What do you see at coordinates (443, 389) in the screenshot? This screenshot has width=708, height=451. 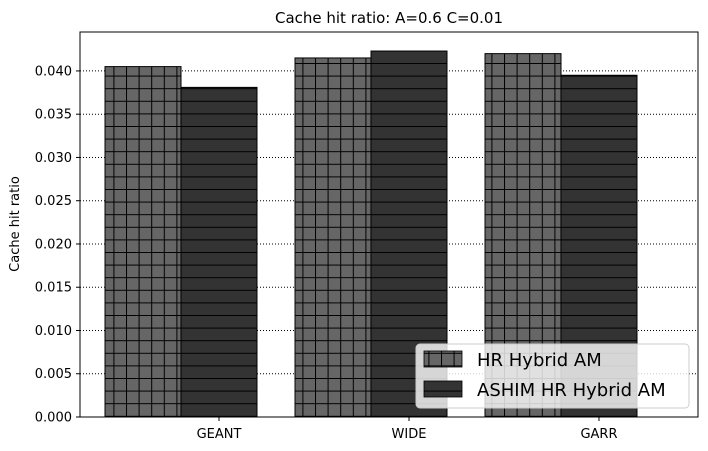 I see `legend-swatch-ashim-hr-hybrid-am` at bounding box center [443, 389].